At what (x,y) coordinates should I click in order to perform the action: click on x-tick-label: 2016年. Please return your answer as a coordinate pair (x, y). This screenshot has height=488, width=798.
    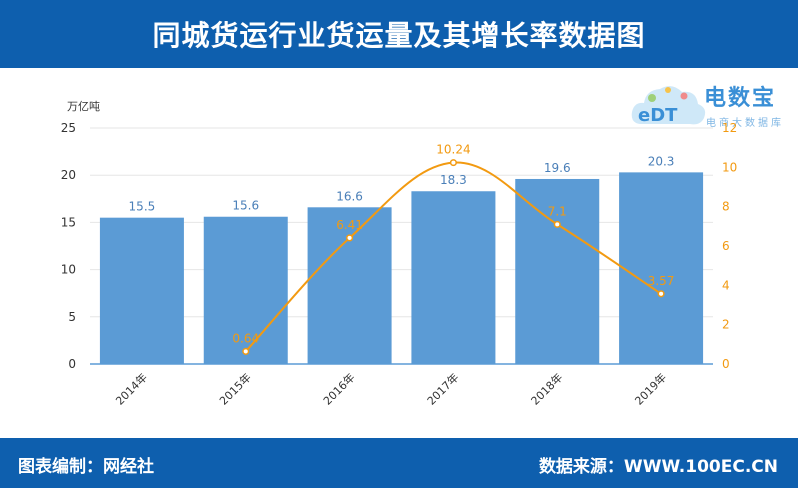
    Looking at the image, I should click on (338, 388).